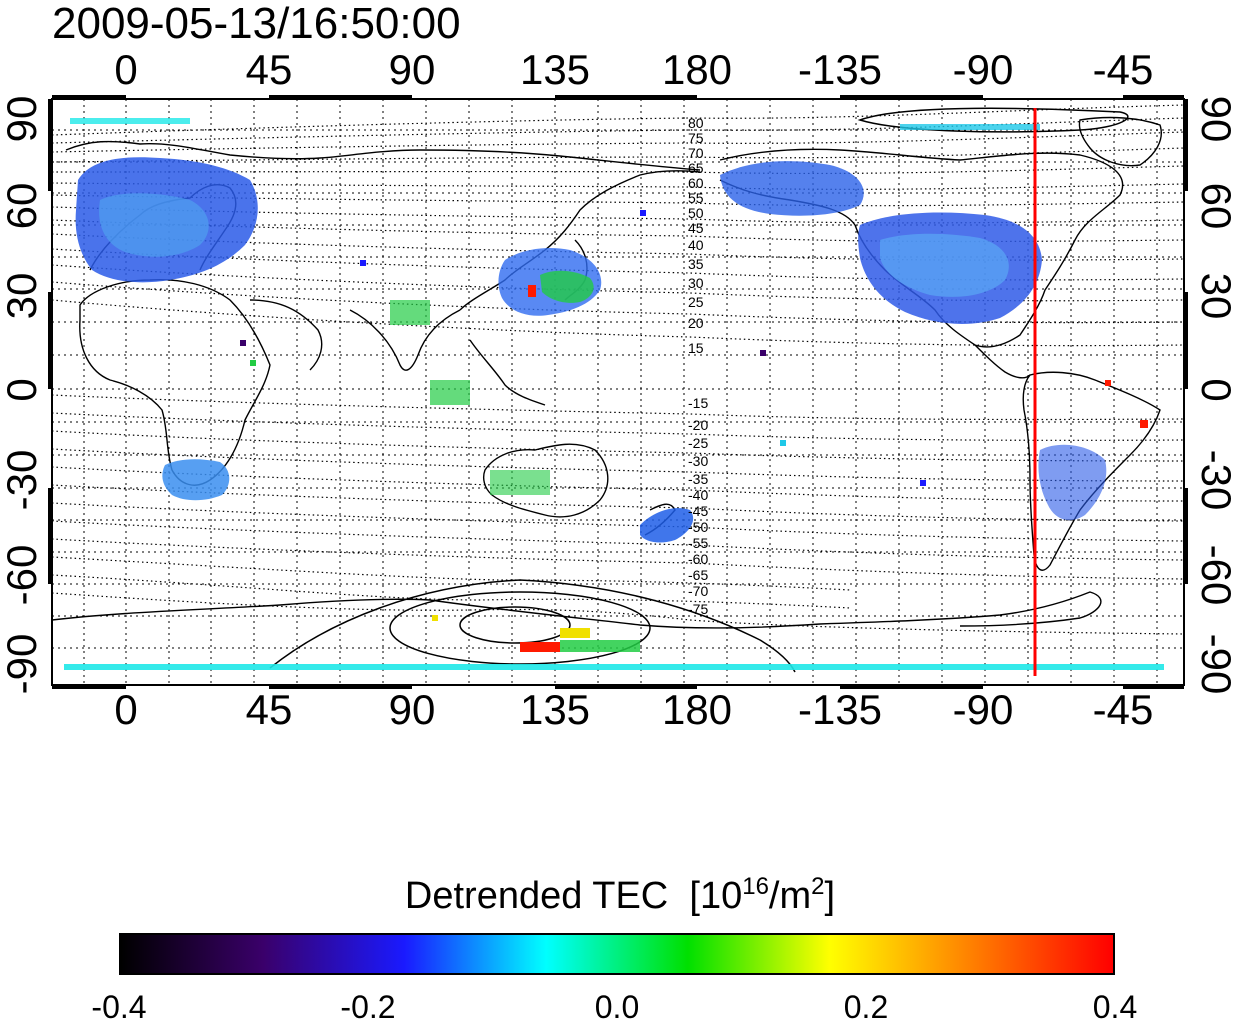  I want to click on tec-patch-east-asia-green, so click(567, 286).